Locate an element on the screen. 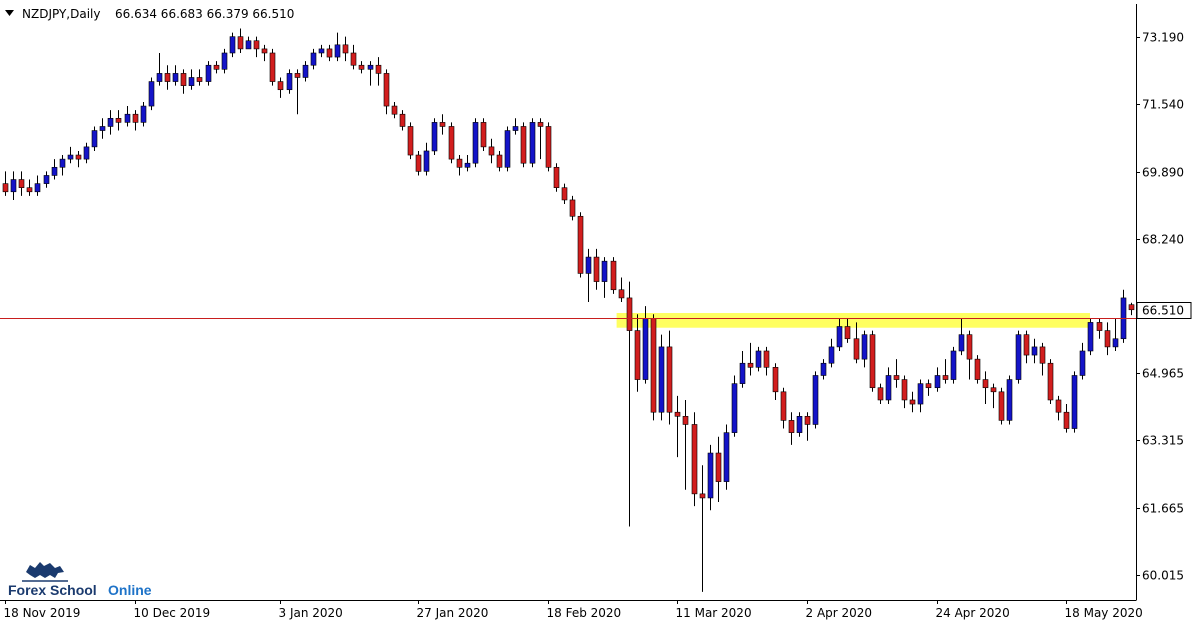  symbol-dropdown-icon is located at coordinates (9, 13).